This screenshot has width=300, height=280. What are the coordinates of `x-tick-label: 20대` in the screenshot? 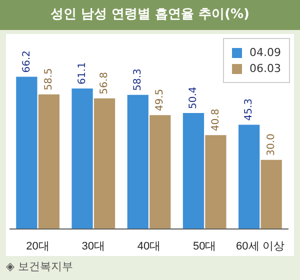 It's located at (38, 246).